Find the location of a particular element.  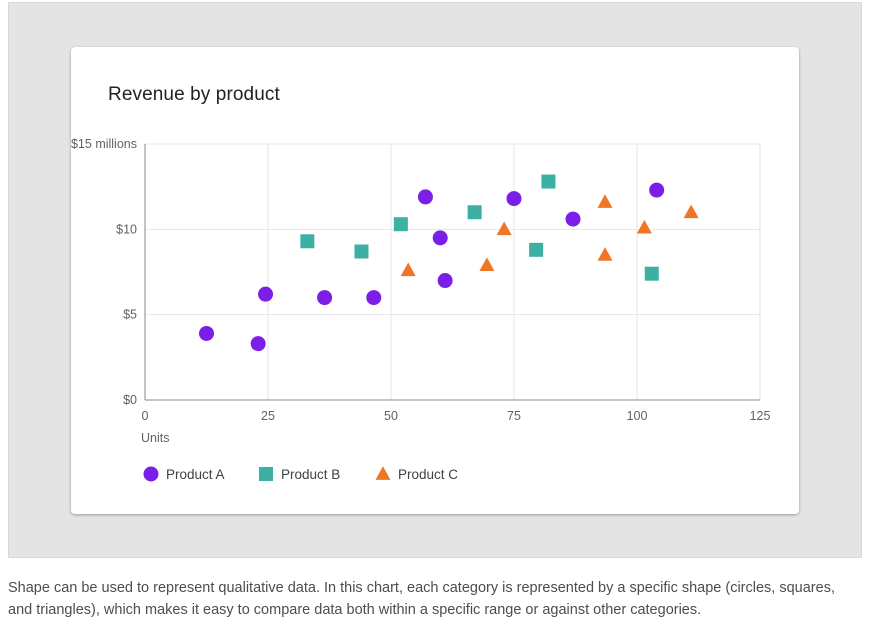

x-tick-label: 75 is located at coordinates (514, 416).